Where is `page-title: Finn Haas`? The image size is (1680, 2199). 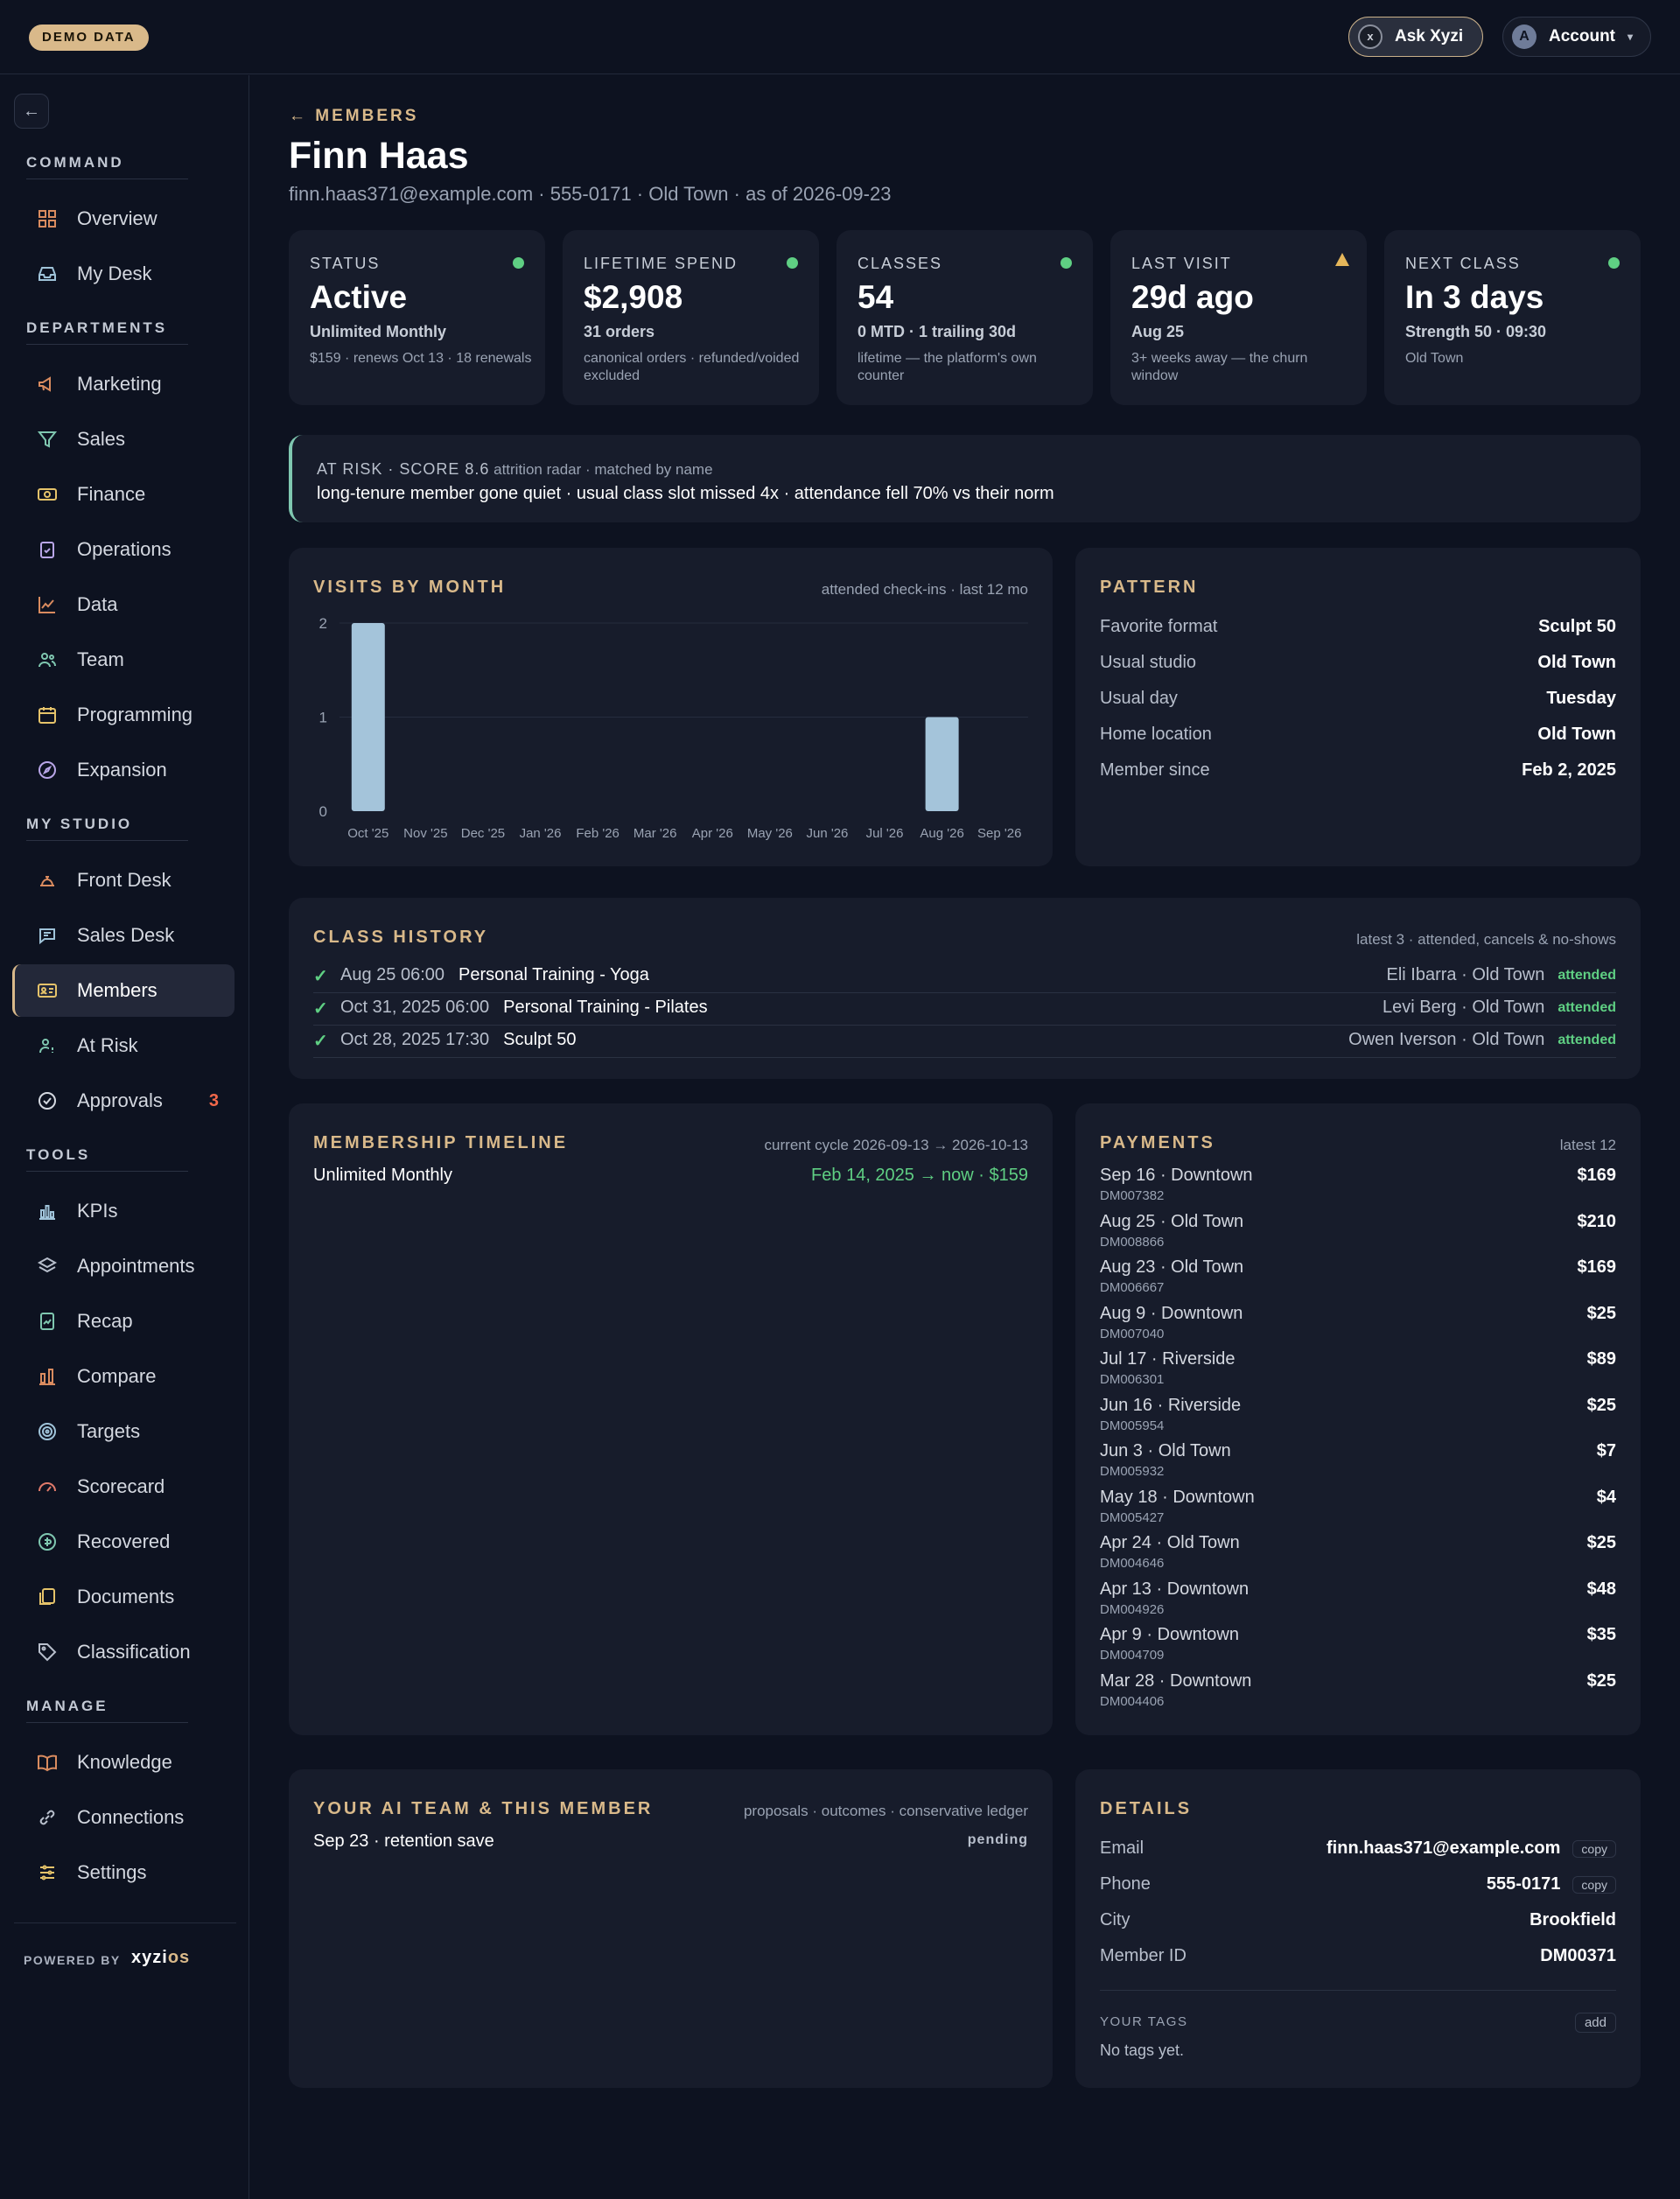
page-title: Finn Haas is located at coordinates (379, 156).